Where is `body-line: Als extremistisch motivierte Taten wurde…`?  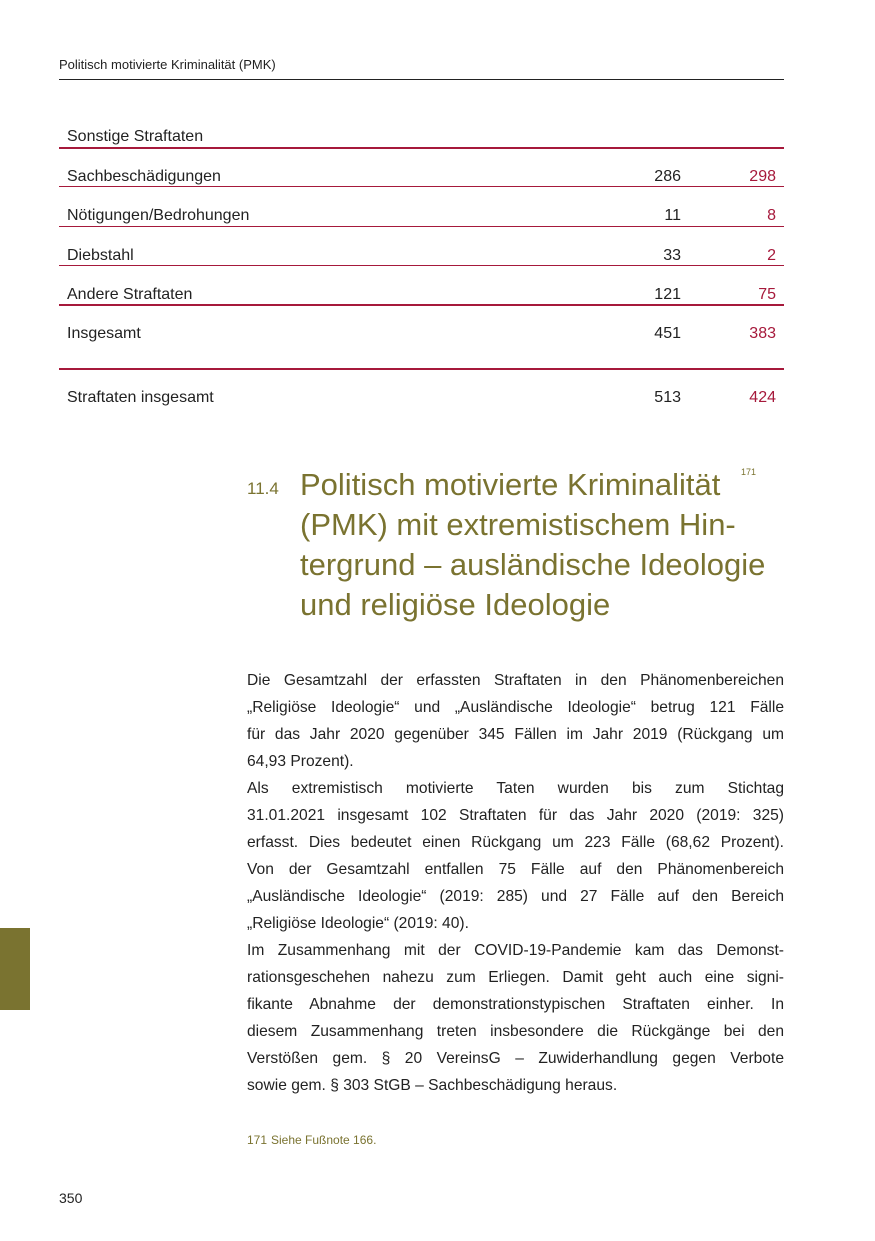 body-line: Als extremistisch motivierte Taten wurde… is located at coordinates (515, 788).